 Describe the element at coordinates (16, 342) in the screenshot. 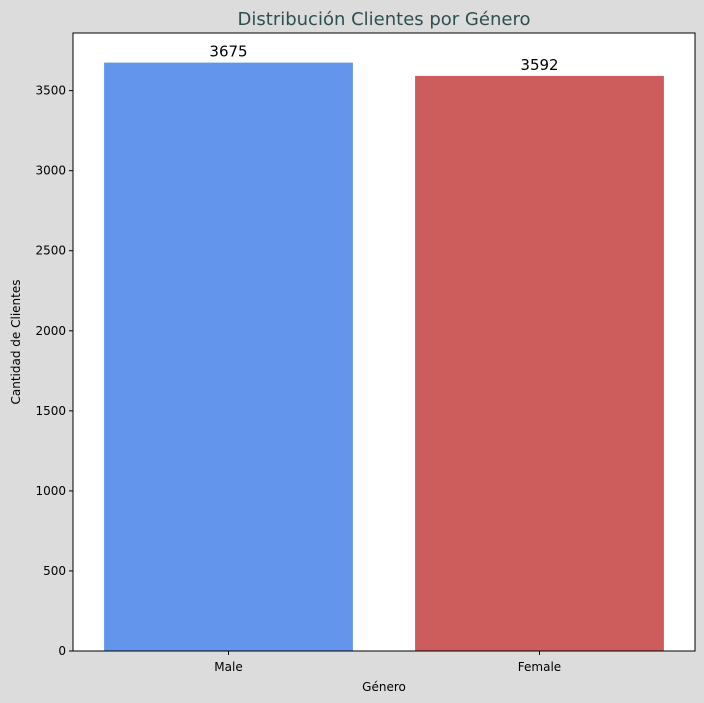

I see `y-axis-label: Cantidad de Clientes` at that location.